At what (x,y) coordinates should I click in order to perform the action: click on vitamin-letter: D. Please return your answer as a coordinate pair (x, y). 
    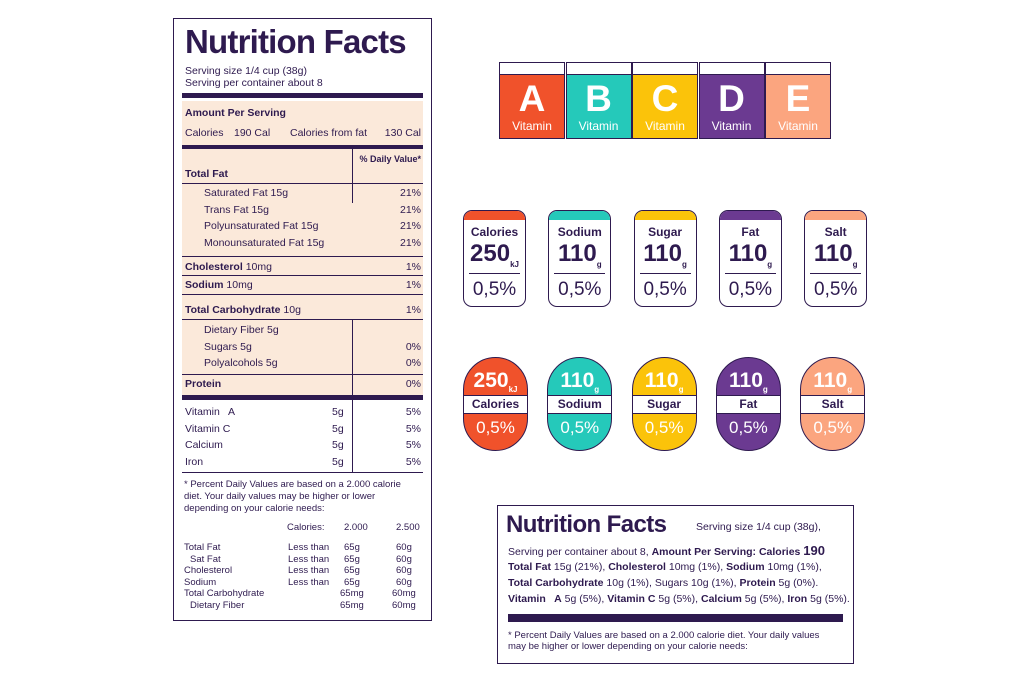
    Looking at the image, I should click on (731, 98).